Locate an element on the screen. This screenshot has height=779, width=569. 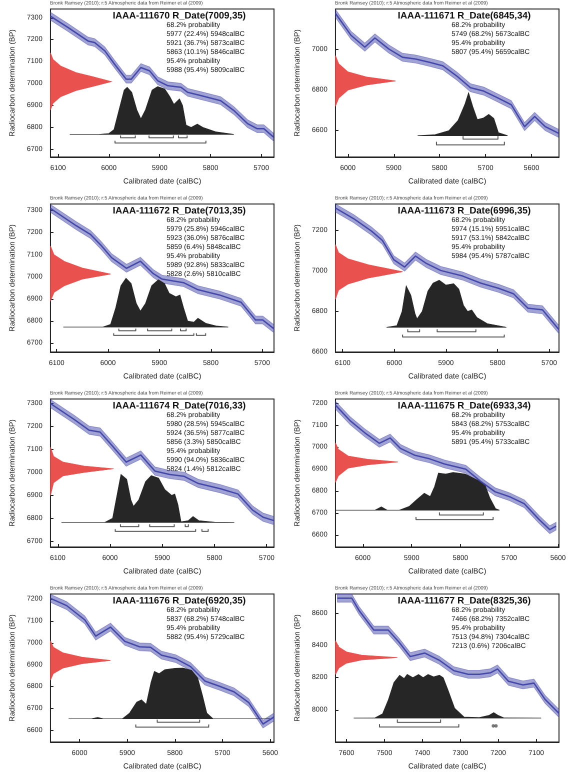
chart-title: IAAA-111677 R_Date(8325,36) is located at coordinates (464, 601).